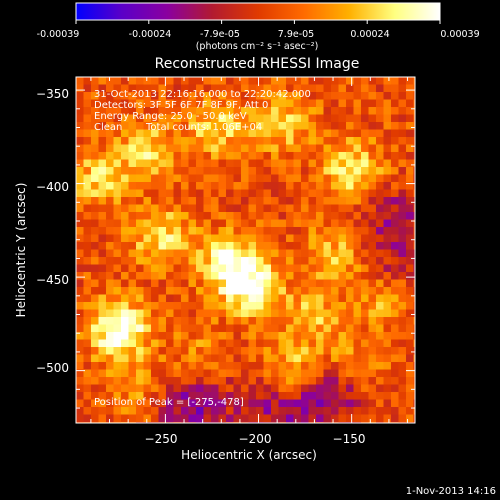 This screenshot has width=500, height=500. Describe the element at coordinates (169, 402) in the screenshot. I see `annotation-peak-position: Position of Peak = [-275,-478]` at that location.